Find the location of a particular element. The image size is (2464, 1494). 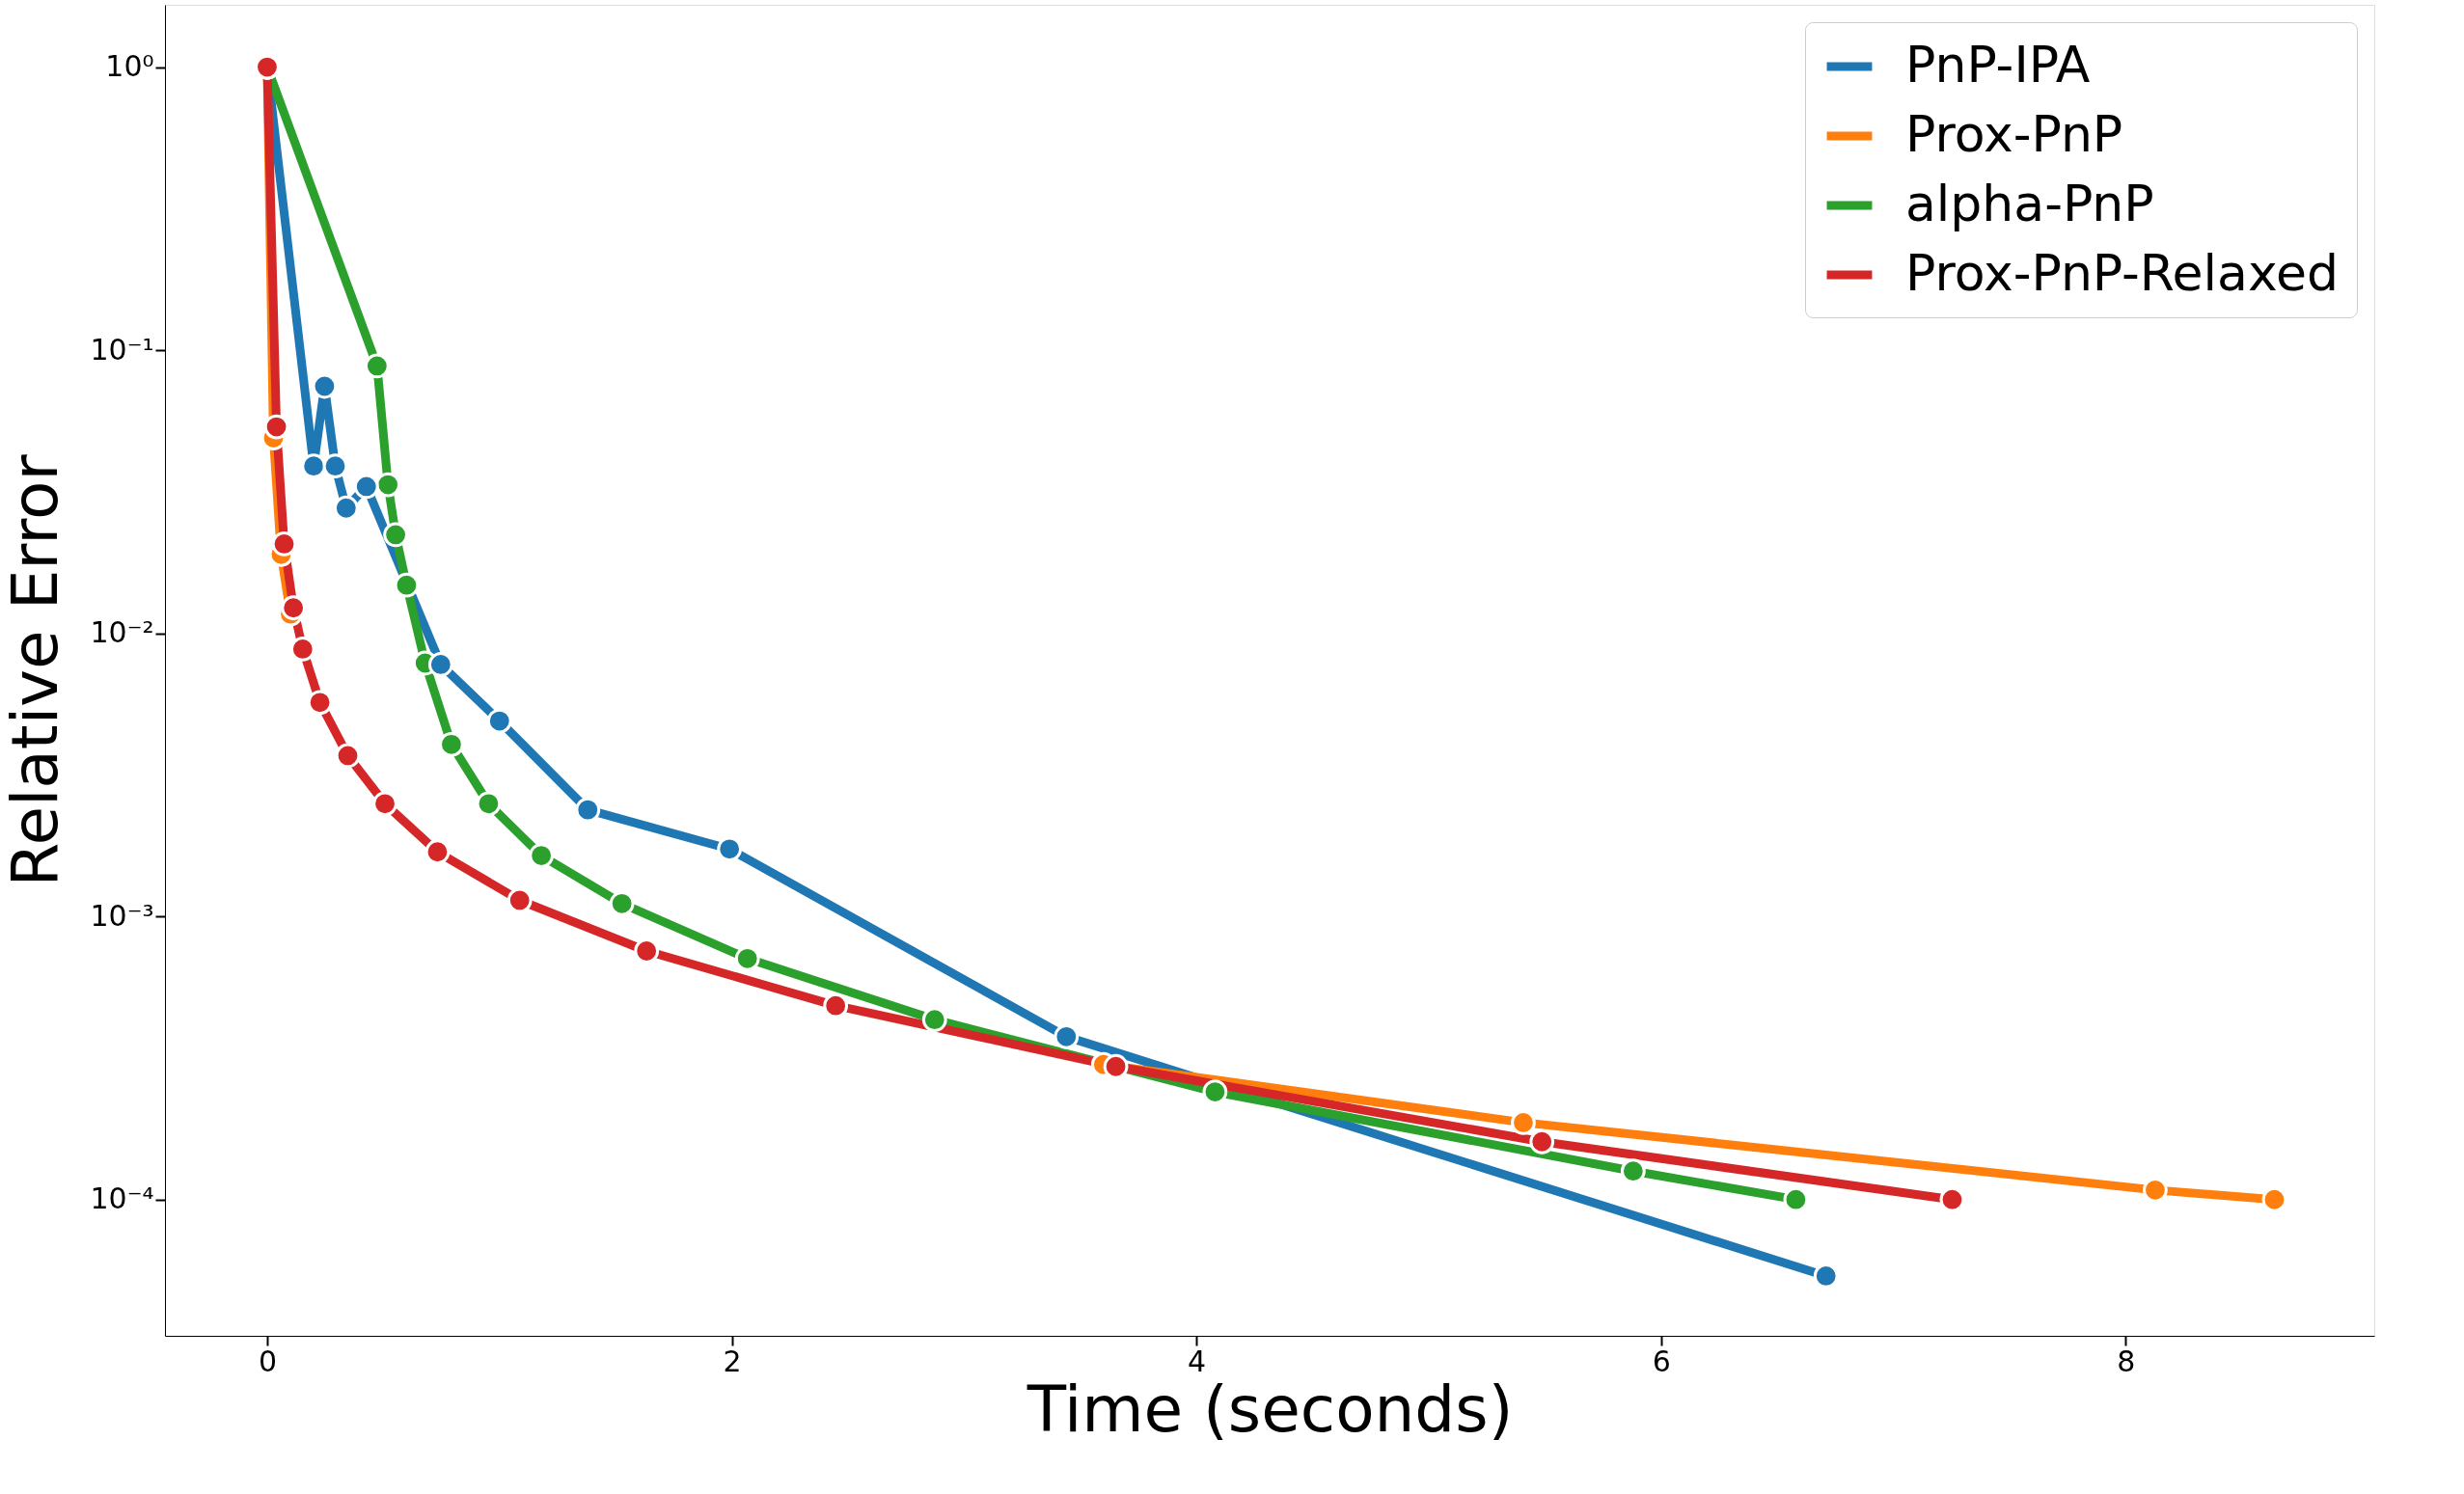

legend-label: alpha-PnP is located at coordinates (2029, 203).